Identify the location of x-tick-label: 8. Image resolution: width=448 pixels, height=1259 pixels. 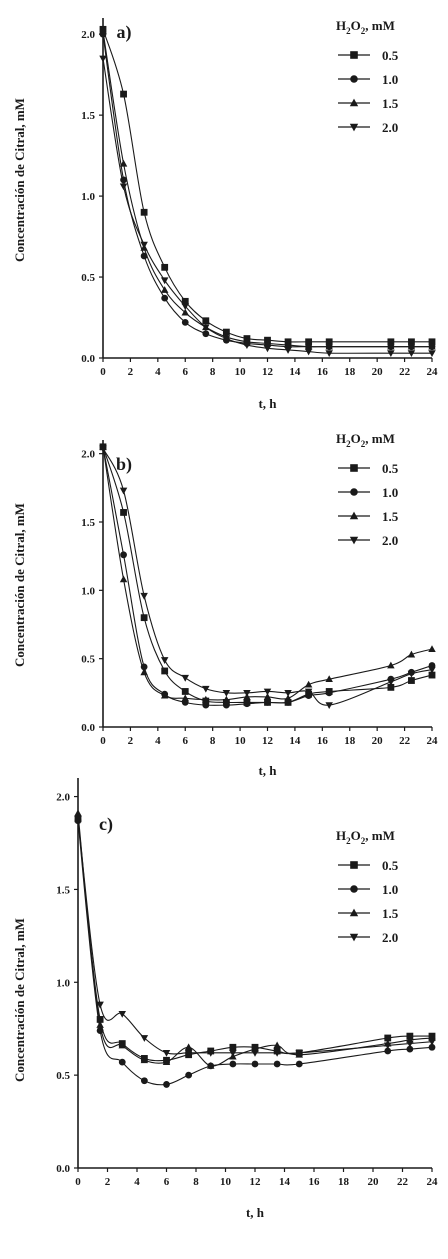
(213, 741).